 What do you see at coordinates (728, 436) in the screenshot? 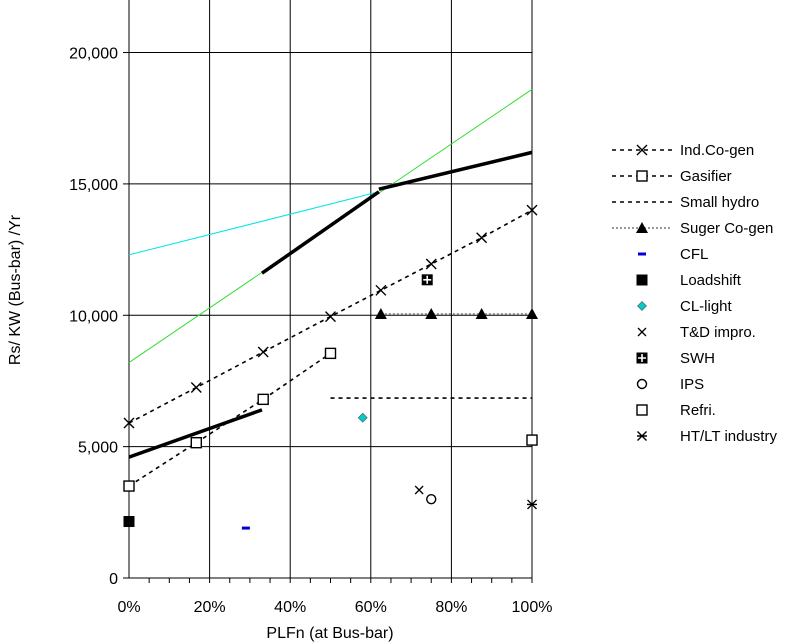
I see `legend-label: HT/LT industry` at bounding box center [728, 436].